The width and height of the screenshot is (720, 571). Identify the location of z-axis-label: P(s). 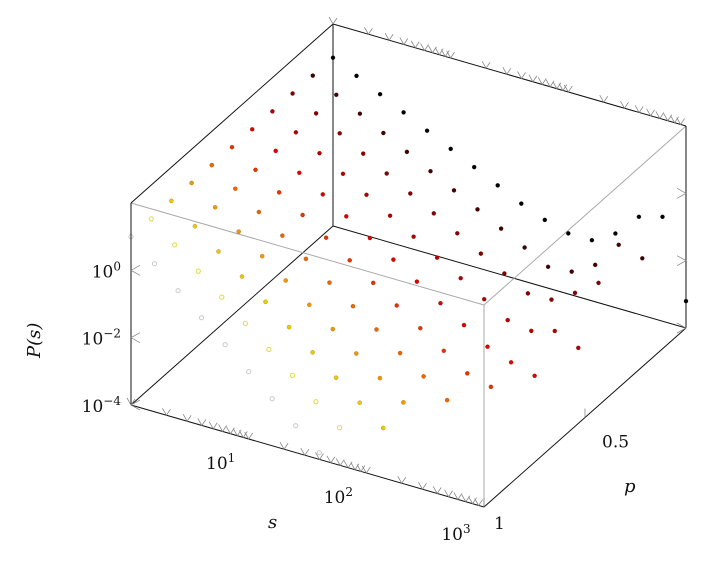
(34, 341).